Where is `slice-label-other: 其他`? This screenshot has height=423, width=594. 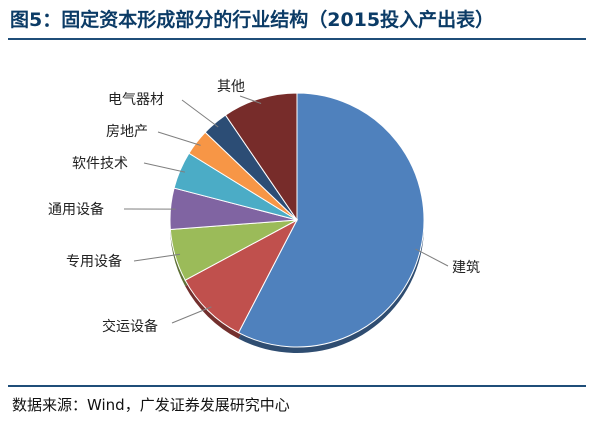 slice-label-other: 其他 is located at coordinates (231, 87).